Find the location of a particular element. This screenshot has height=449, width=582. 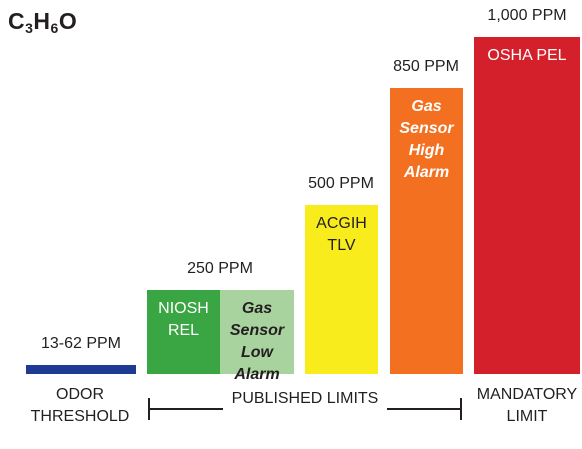

category-label-line: ODOR is located at coordinates (80, 394).